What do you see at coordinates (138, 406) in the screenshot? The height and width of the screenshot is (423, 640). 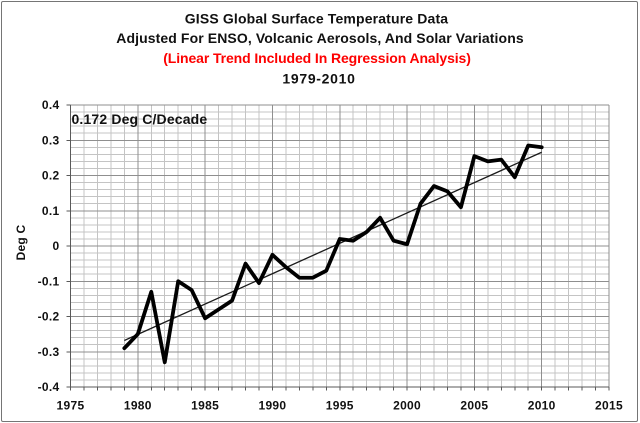 I see `svg-text: 1980` at bounding box center [138, 406].